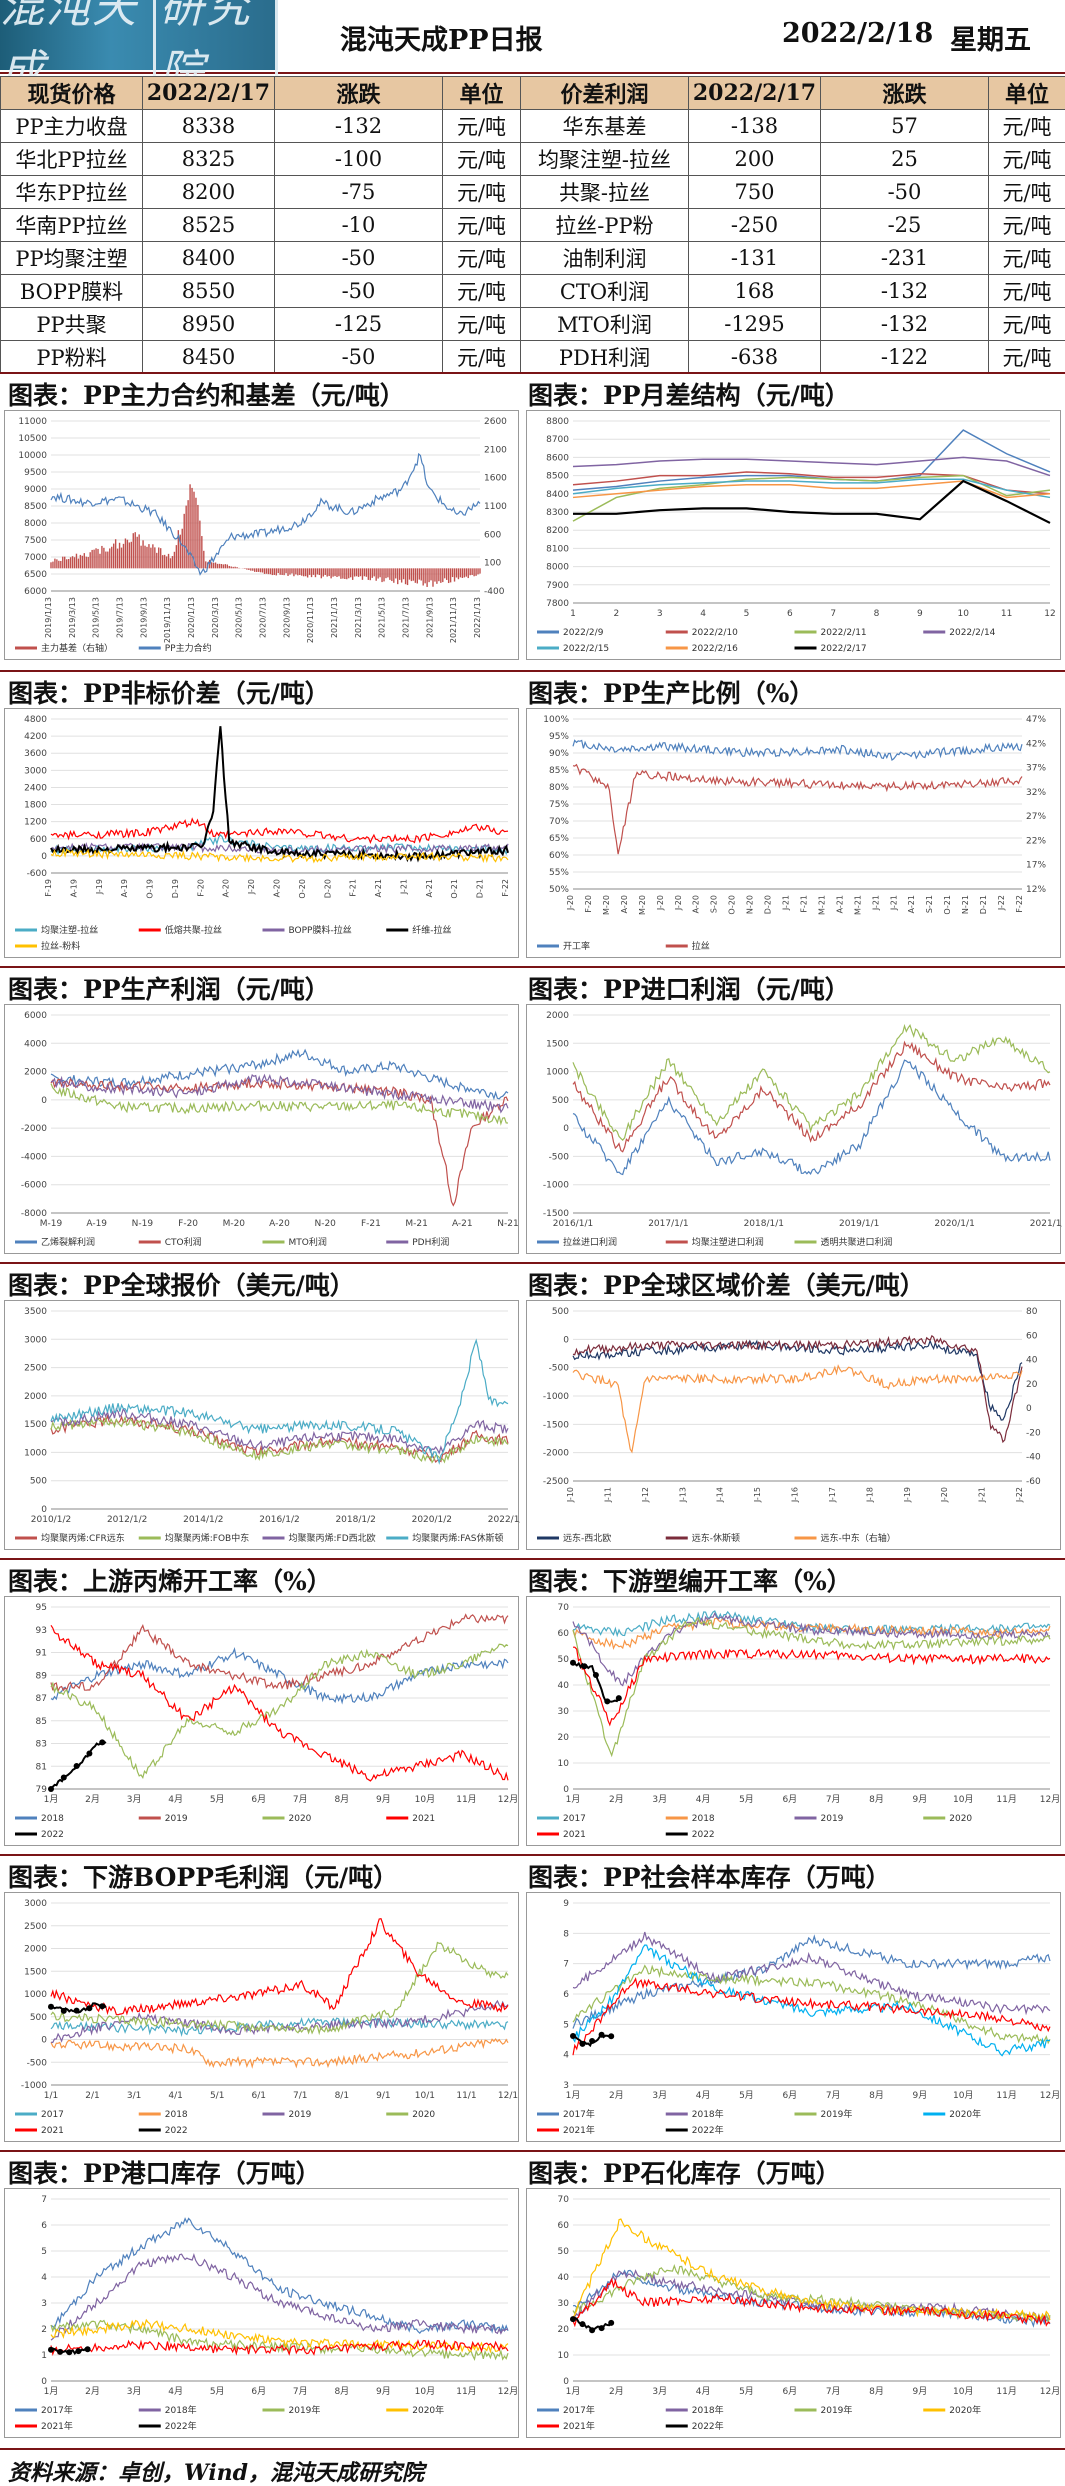 This screenshot has height=2486, width=1065. Describe the element at coordinates (32, 456) in the screenshot. I see `y-tick-label: 10000` at that location.